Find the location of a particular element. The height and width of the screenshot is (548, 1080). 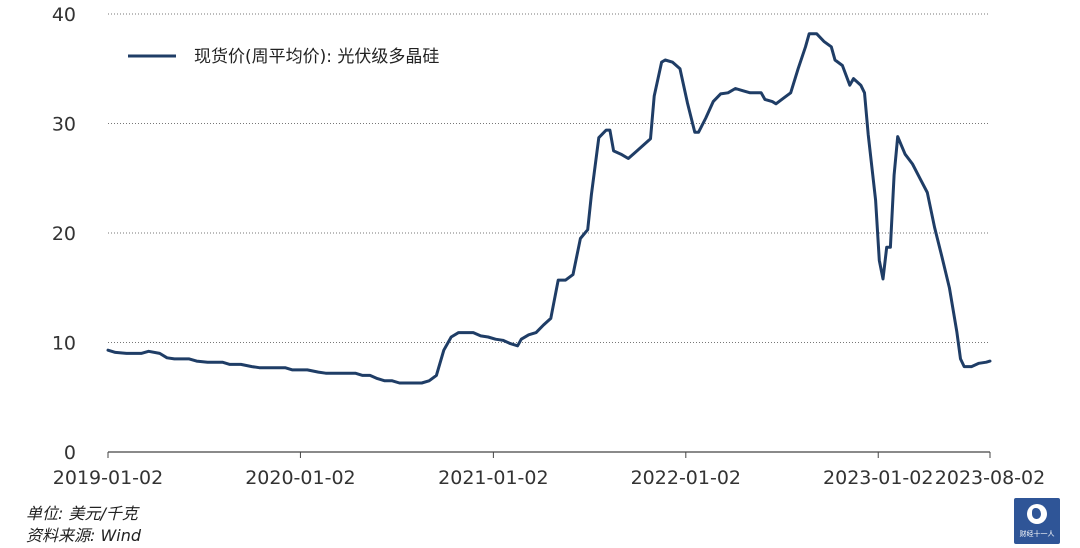

y-tick-label: 30 is located at coordinates (64, 125).